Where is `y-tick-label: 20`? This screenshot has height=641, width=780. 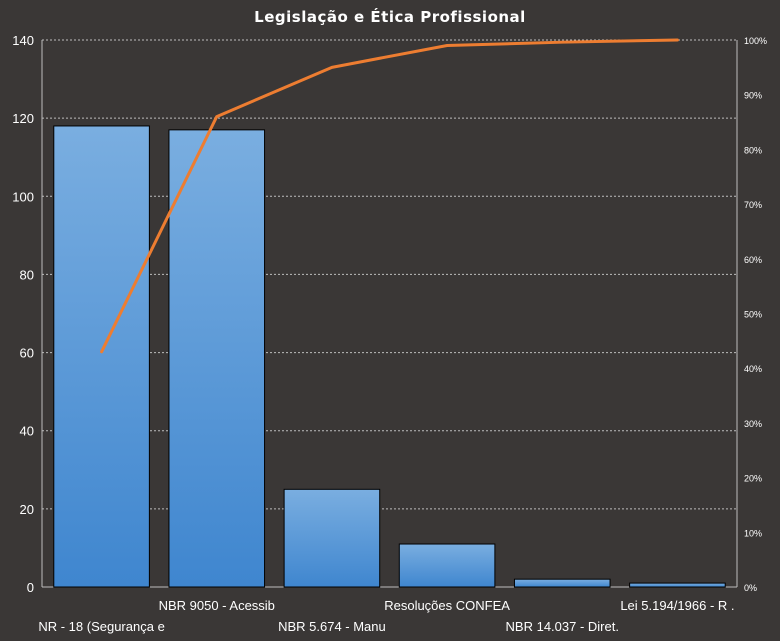
y-tick-label: 20 is located at coordinates (27, 509).